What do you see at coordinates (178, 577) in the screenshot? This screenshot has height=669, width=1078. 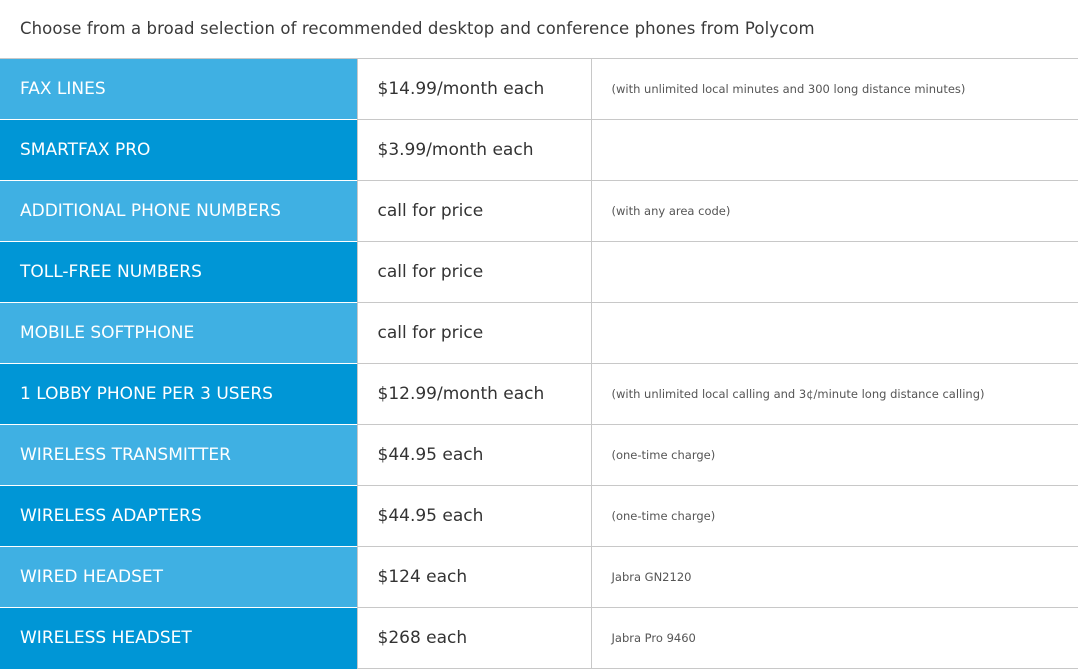 I see `item-name: WIRED HEADSET` at bounding box center [178, 577].